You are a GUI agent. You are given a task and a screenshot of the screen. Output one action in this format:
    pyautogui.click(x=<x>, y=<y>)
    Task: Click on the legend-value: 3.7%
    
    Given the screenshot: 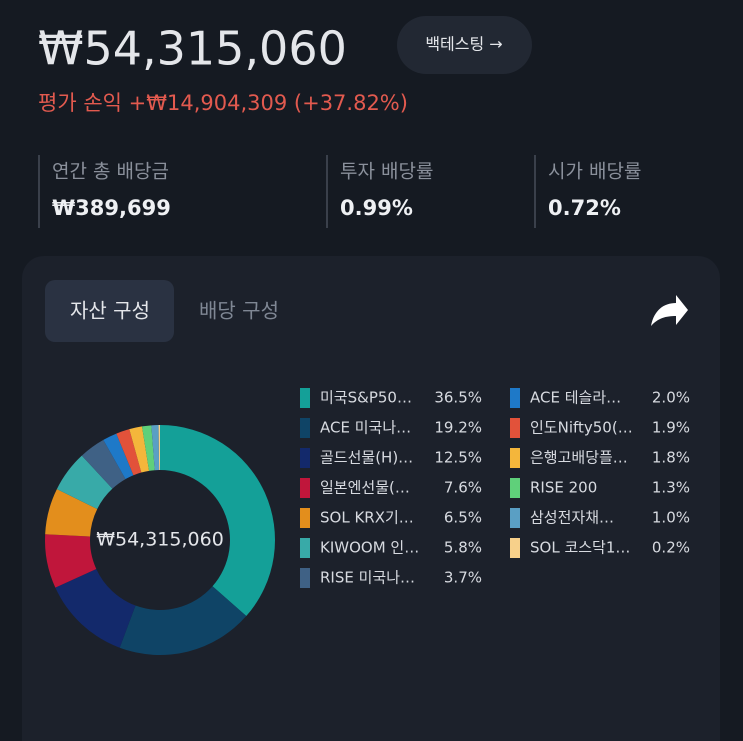 What is the action you would take?
    pyautogui.click(x=463, y=578)
    